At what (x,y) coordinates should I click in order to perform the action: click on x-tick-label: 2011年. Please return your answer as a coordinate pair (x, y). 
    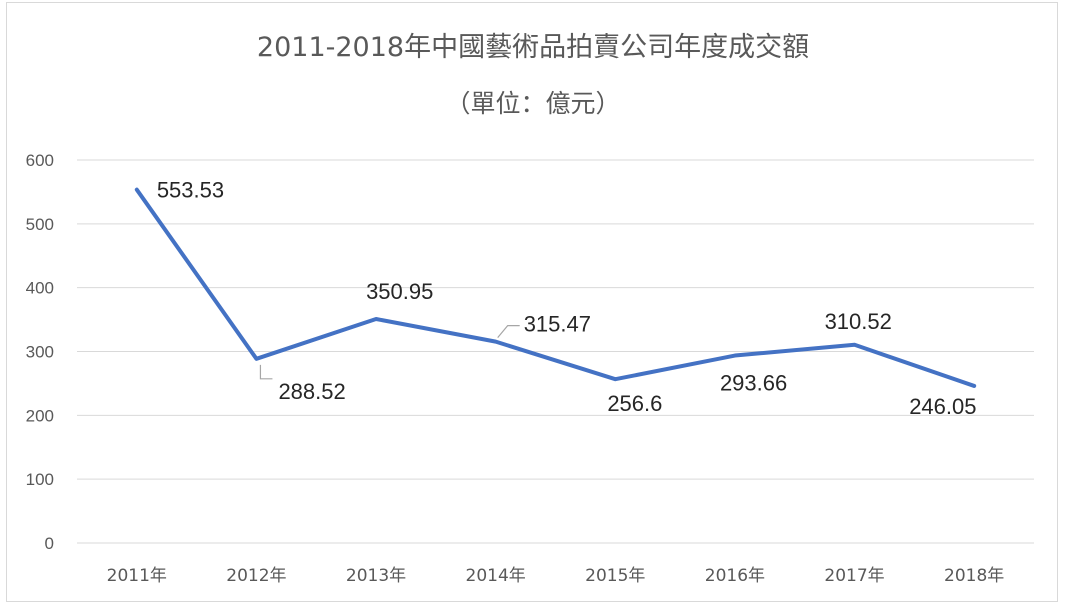
    Looking at the image, I should click on (137, 576).